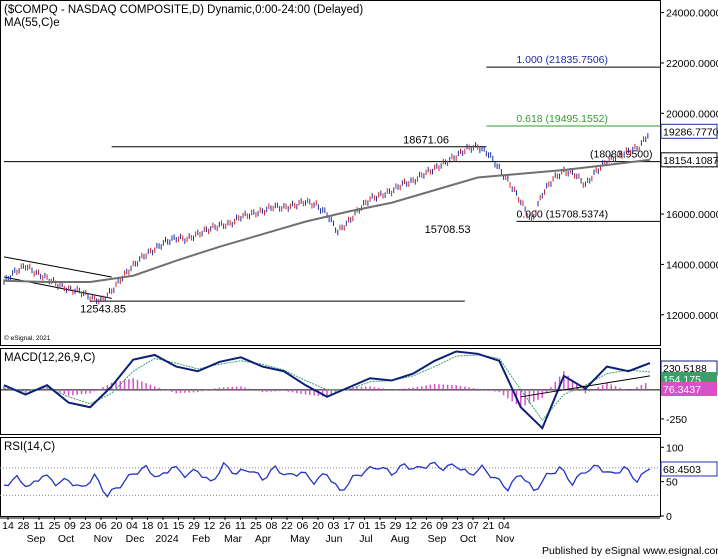 The image size is (718, 559). I want to click on last-price-badge-border, so click(689, 131).